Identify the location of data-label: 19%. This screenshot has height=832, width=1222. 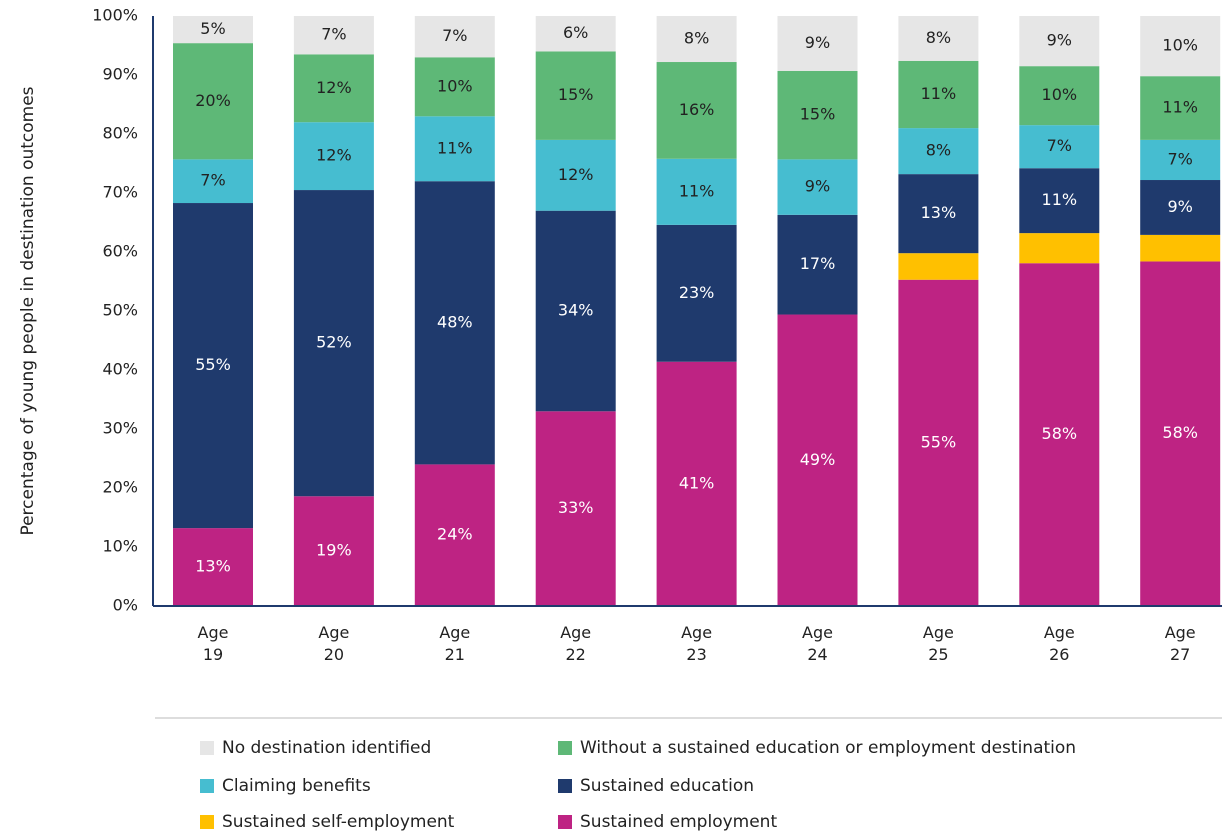
(334, 550).